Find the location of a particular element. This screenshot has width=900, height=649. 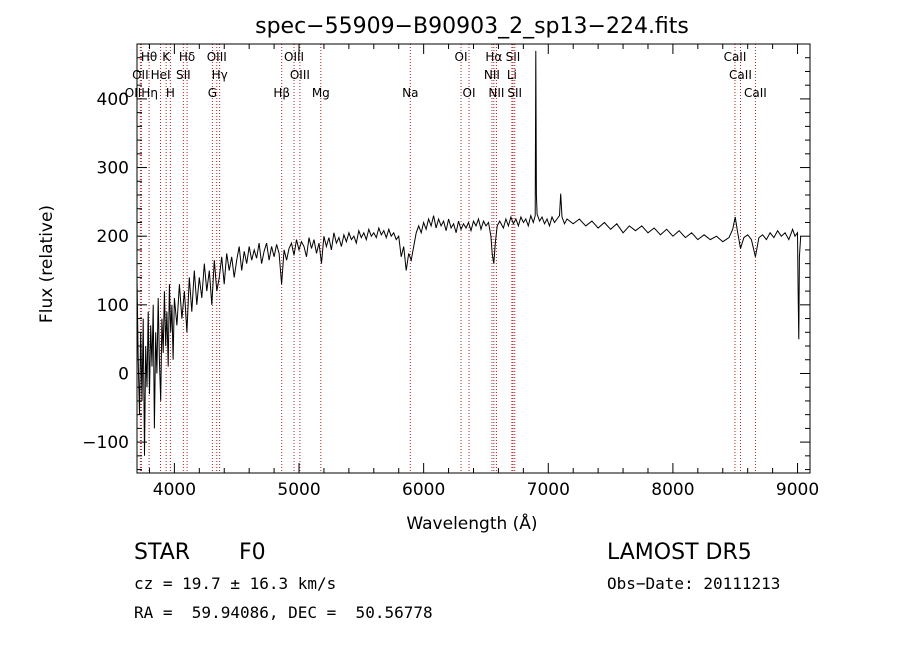

spectral-line-label: Hθ is located at coordinates (149, 57).